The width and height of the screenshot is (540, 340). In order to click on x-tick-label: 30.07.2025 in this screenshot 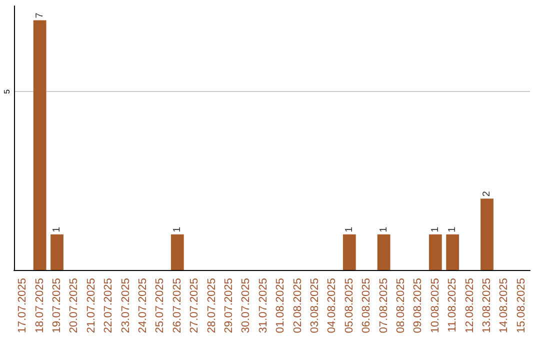, I will do `click(246, 306)`.